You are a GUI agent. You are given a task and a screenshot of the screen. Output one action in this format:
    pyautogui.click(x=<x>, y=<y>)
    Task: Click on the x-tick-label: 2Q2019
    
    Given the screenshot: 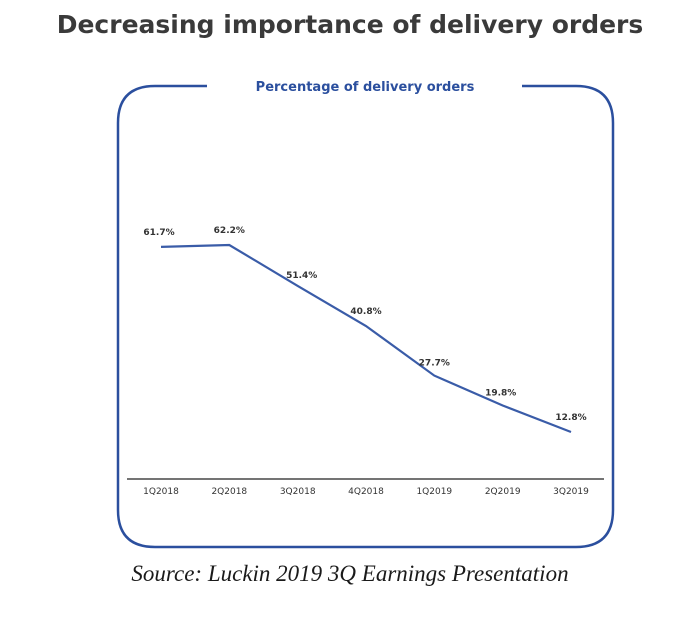 What is the action you would take?
    pyautogui.click(x=503, y=492)
    